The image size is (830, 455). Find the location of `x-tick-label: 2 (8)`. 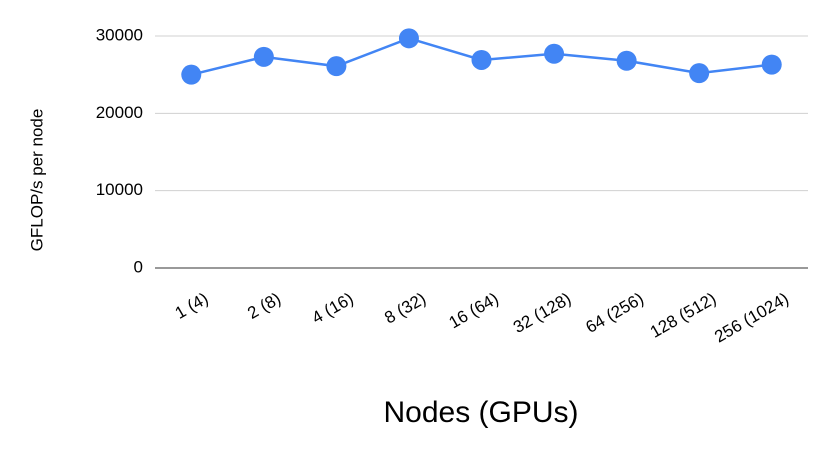

x-tick-label: 2 (8) is located at coordinates (264, 306).